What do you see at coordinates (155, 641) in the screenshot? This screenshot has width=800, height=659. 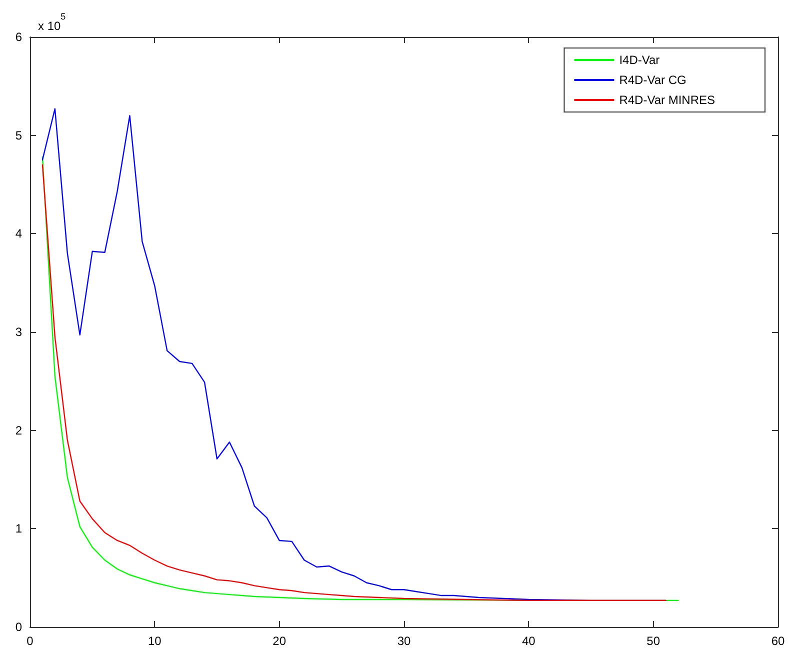 I see `x-tick-label: 10` at bounding box center [155, 641].